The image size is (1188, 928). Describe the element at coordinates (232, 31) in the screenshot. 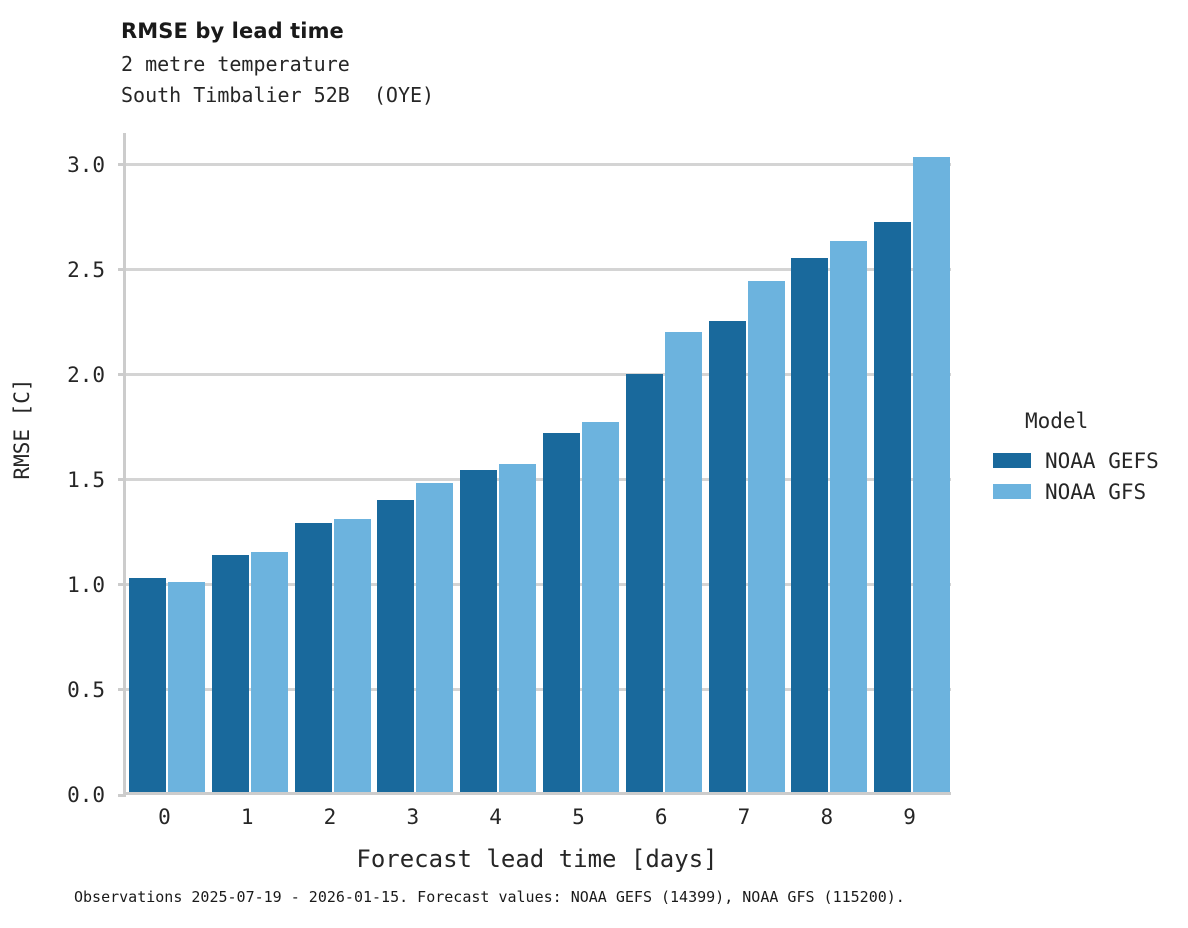

I see `chart-title: RMSE by lead time` at that location.